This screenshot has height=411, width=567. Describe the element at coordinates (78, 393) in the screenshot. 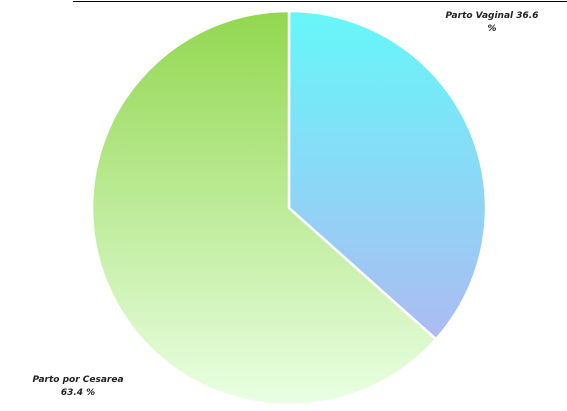

I see `slice-label-parto-cesarea-line2: 63.4 %` at that location.